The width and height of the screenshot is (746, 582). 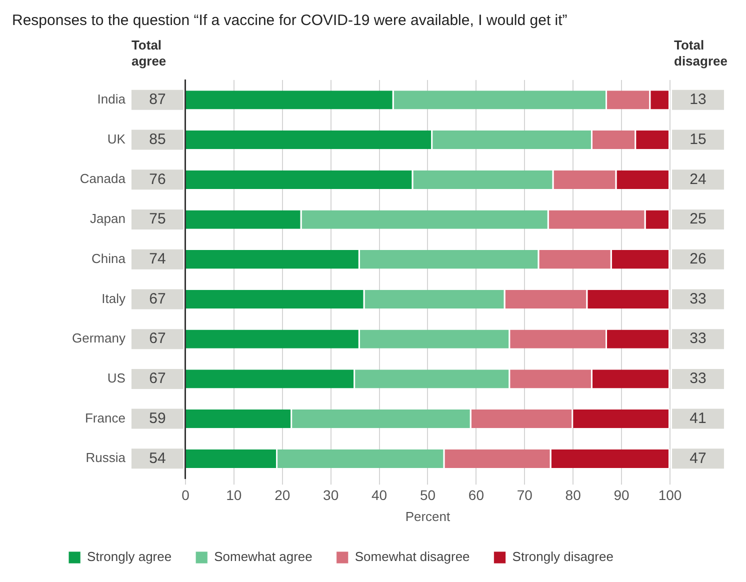 What do you see at coordinates (290, 21) in the screenshot?
I see `chart-title: Responses to the question “If a vaccine for COVID-19 were available, I would get it”` at bounding box center [290, 21].